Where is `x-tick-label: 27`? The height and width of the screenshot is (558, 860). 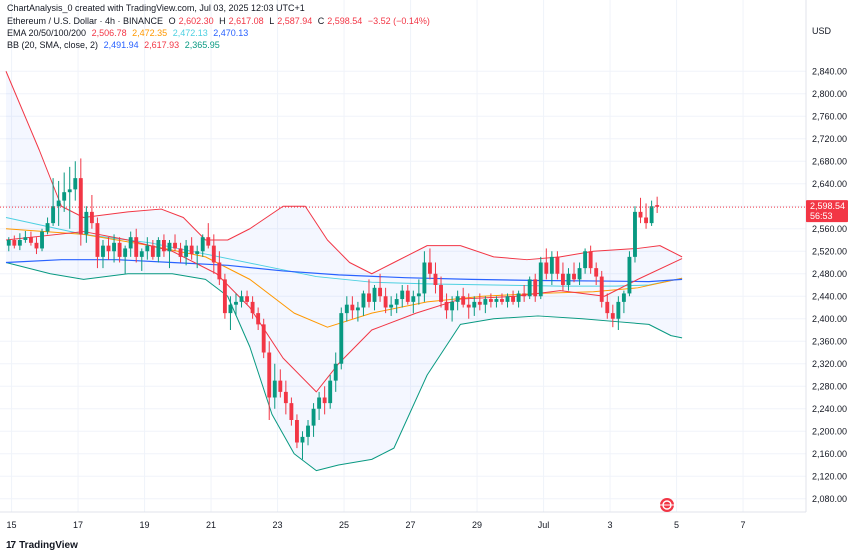 x-tick-label: 27 is located at coordinates (411, 525).